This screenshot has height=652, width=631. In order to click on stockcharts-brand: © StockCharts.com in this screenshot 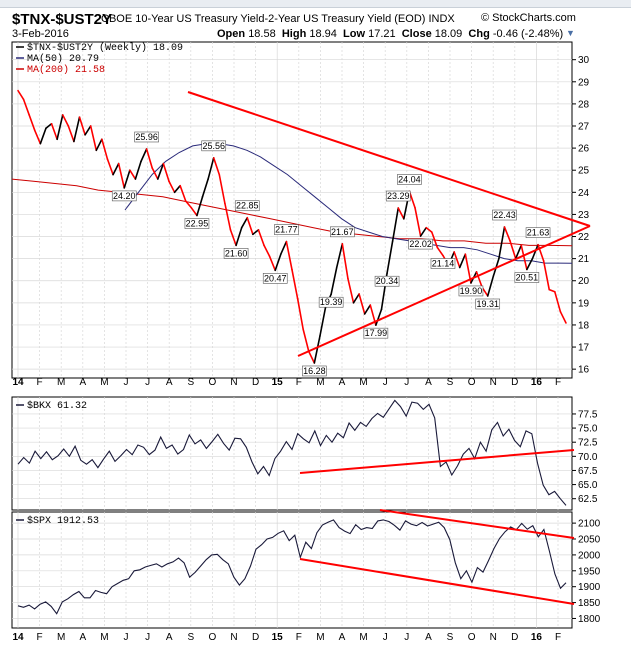, I will do `click(528, 18)`.